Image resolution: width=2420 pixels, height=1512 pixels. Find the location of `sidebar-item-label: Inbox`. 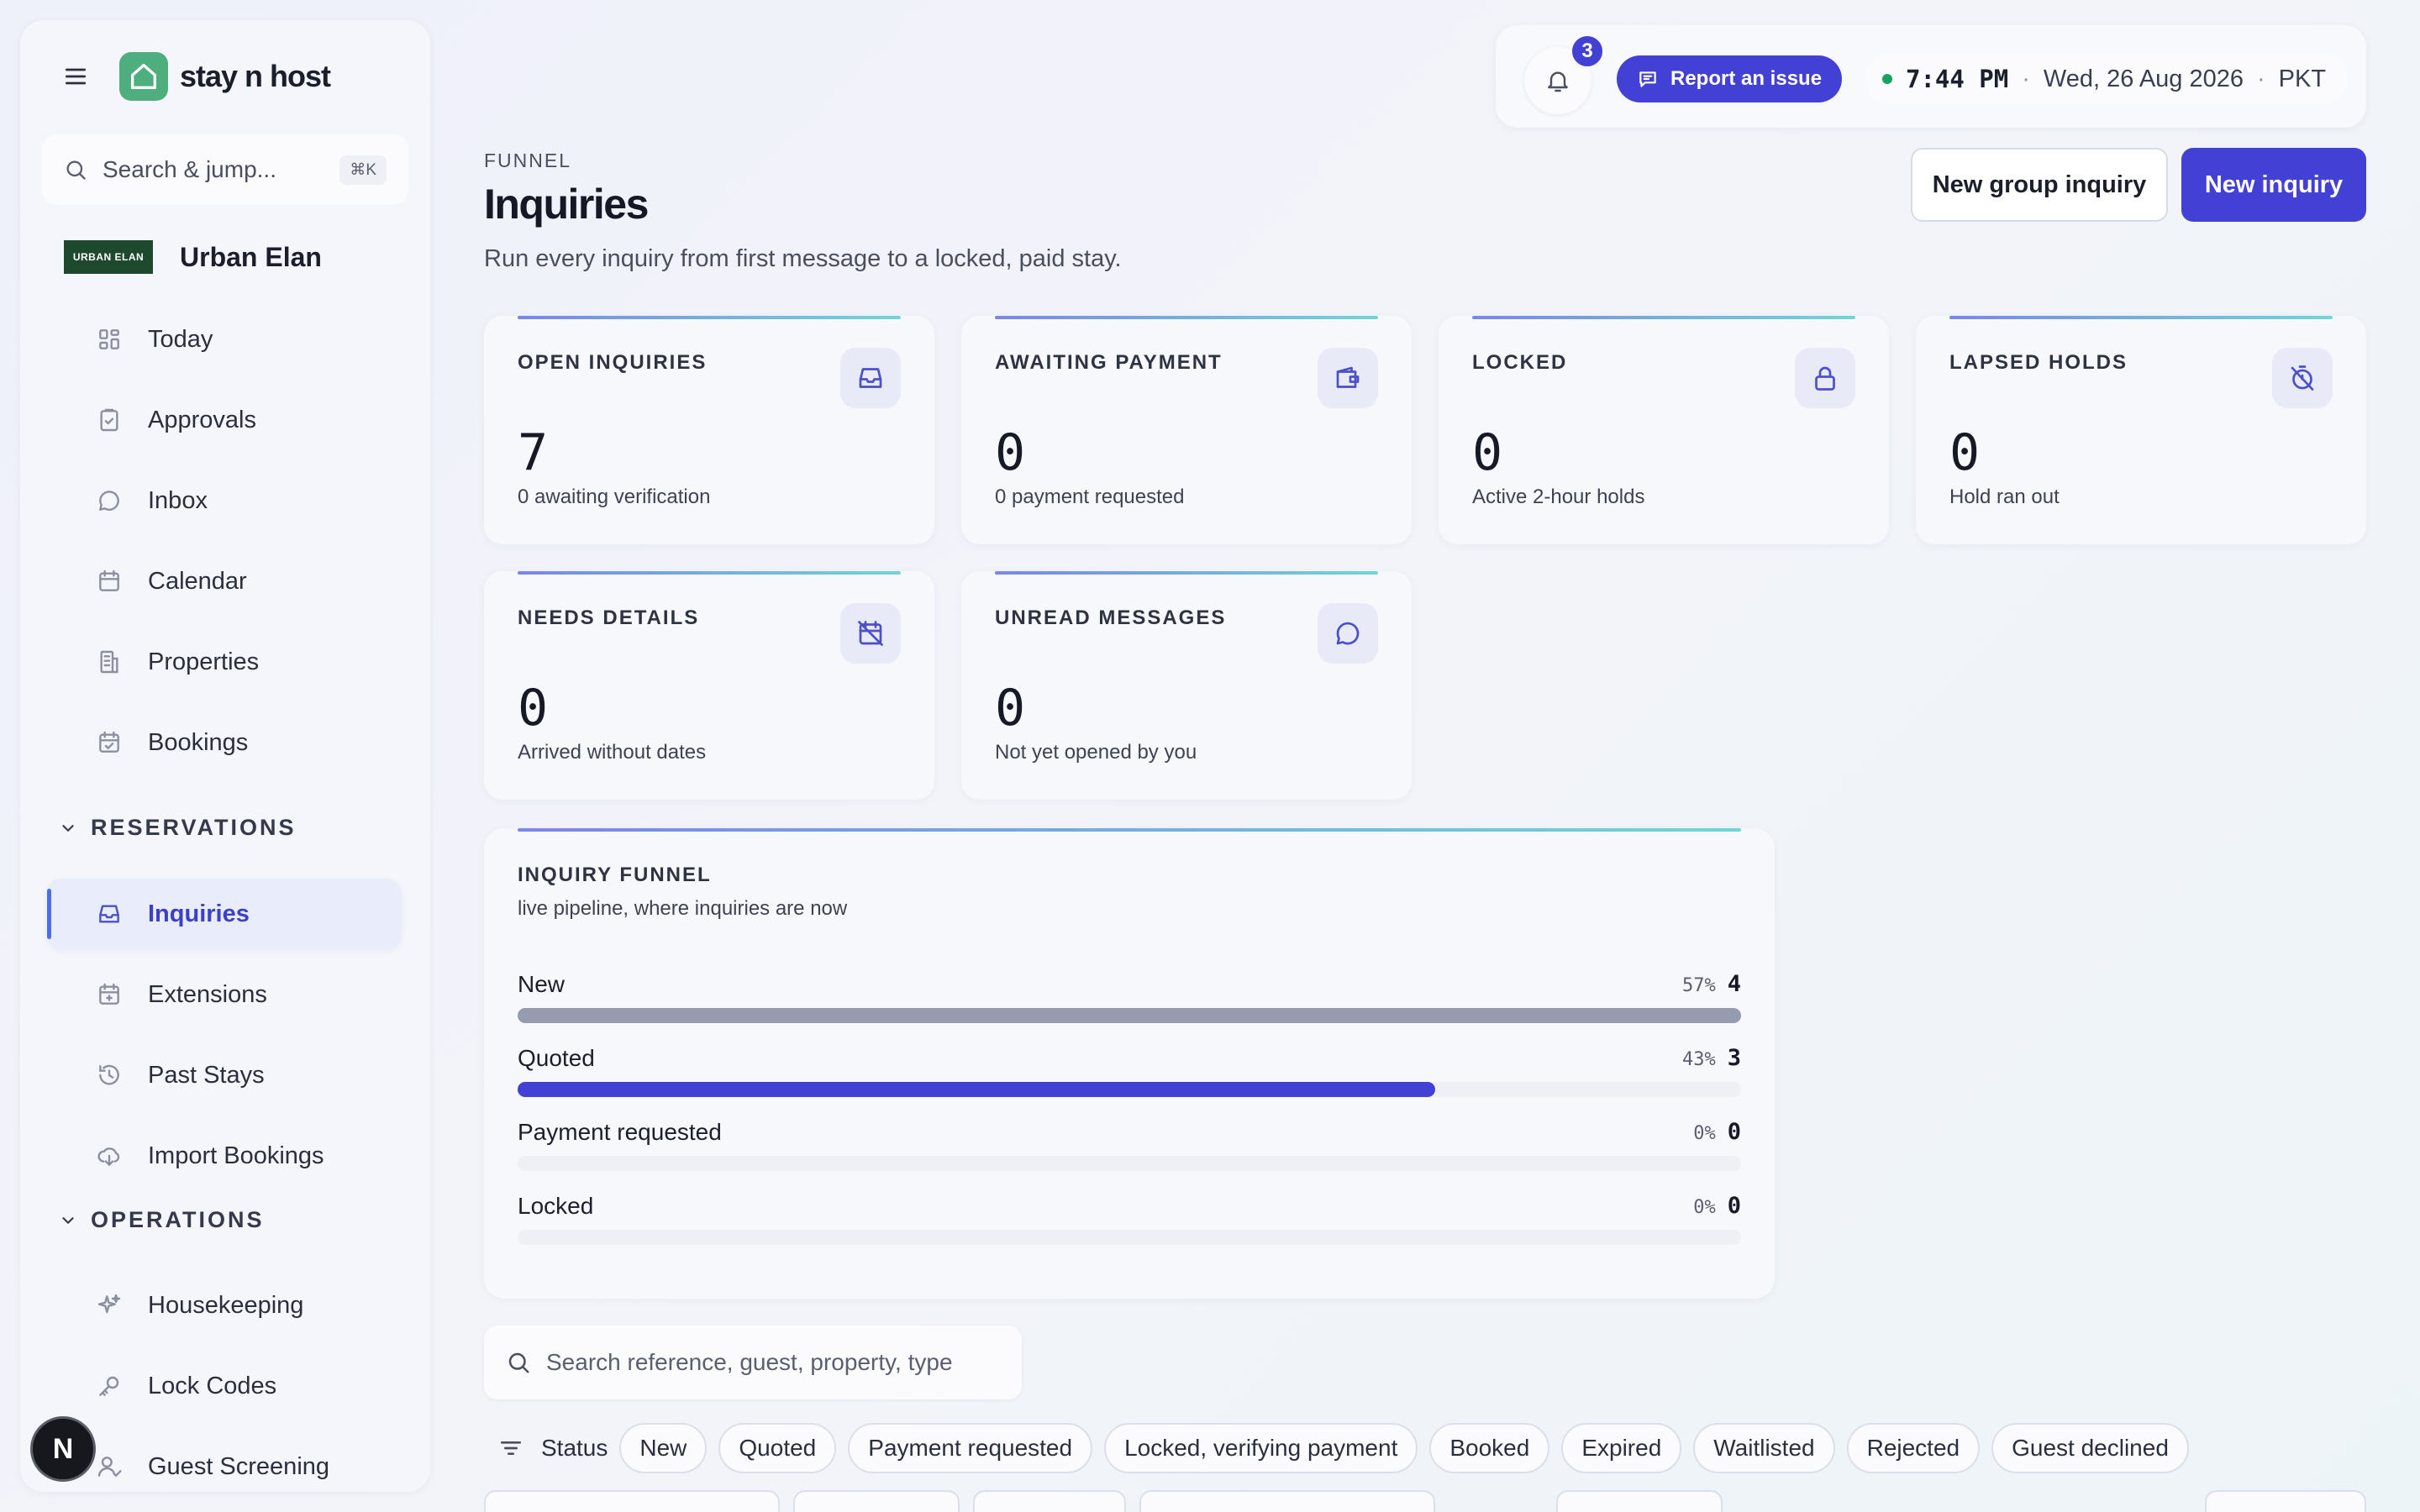

sidebar-item-label: Inbox is located at coordinates (178, 500).